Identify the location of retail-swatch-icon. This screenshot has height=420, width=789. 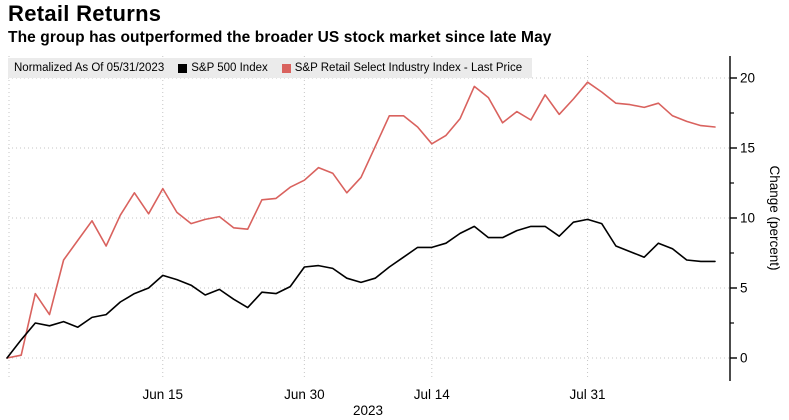
(286, 68).